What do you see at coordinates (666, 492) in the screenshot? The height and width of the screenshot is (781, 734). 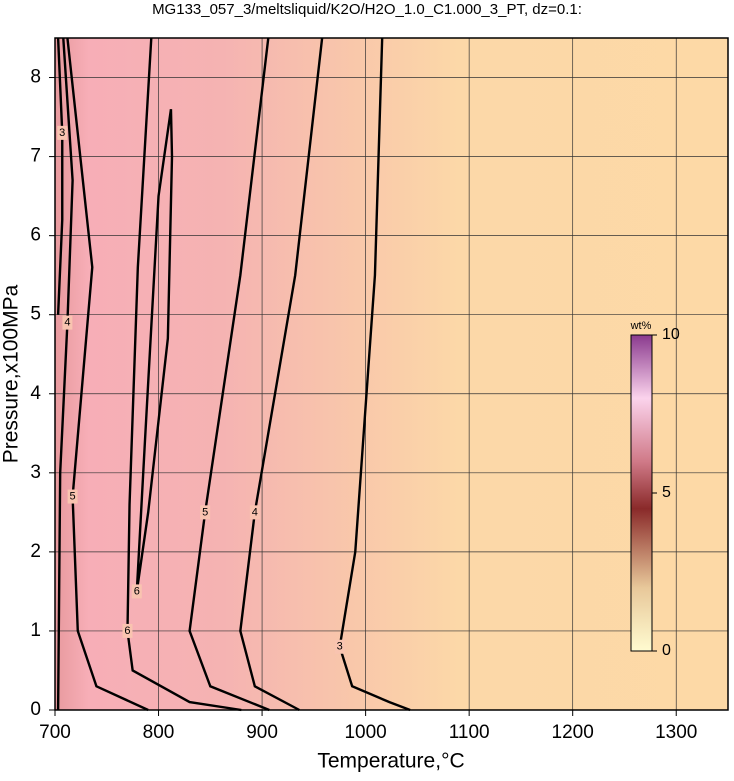 I see `colorbar-tick-label: 5` at bounding box center [666, 492].